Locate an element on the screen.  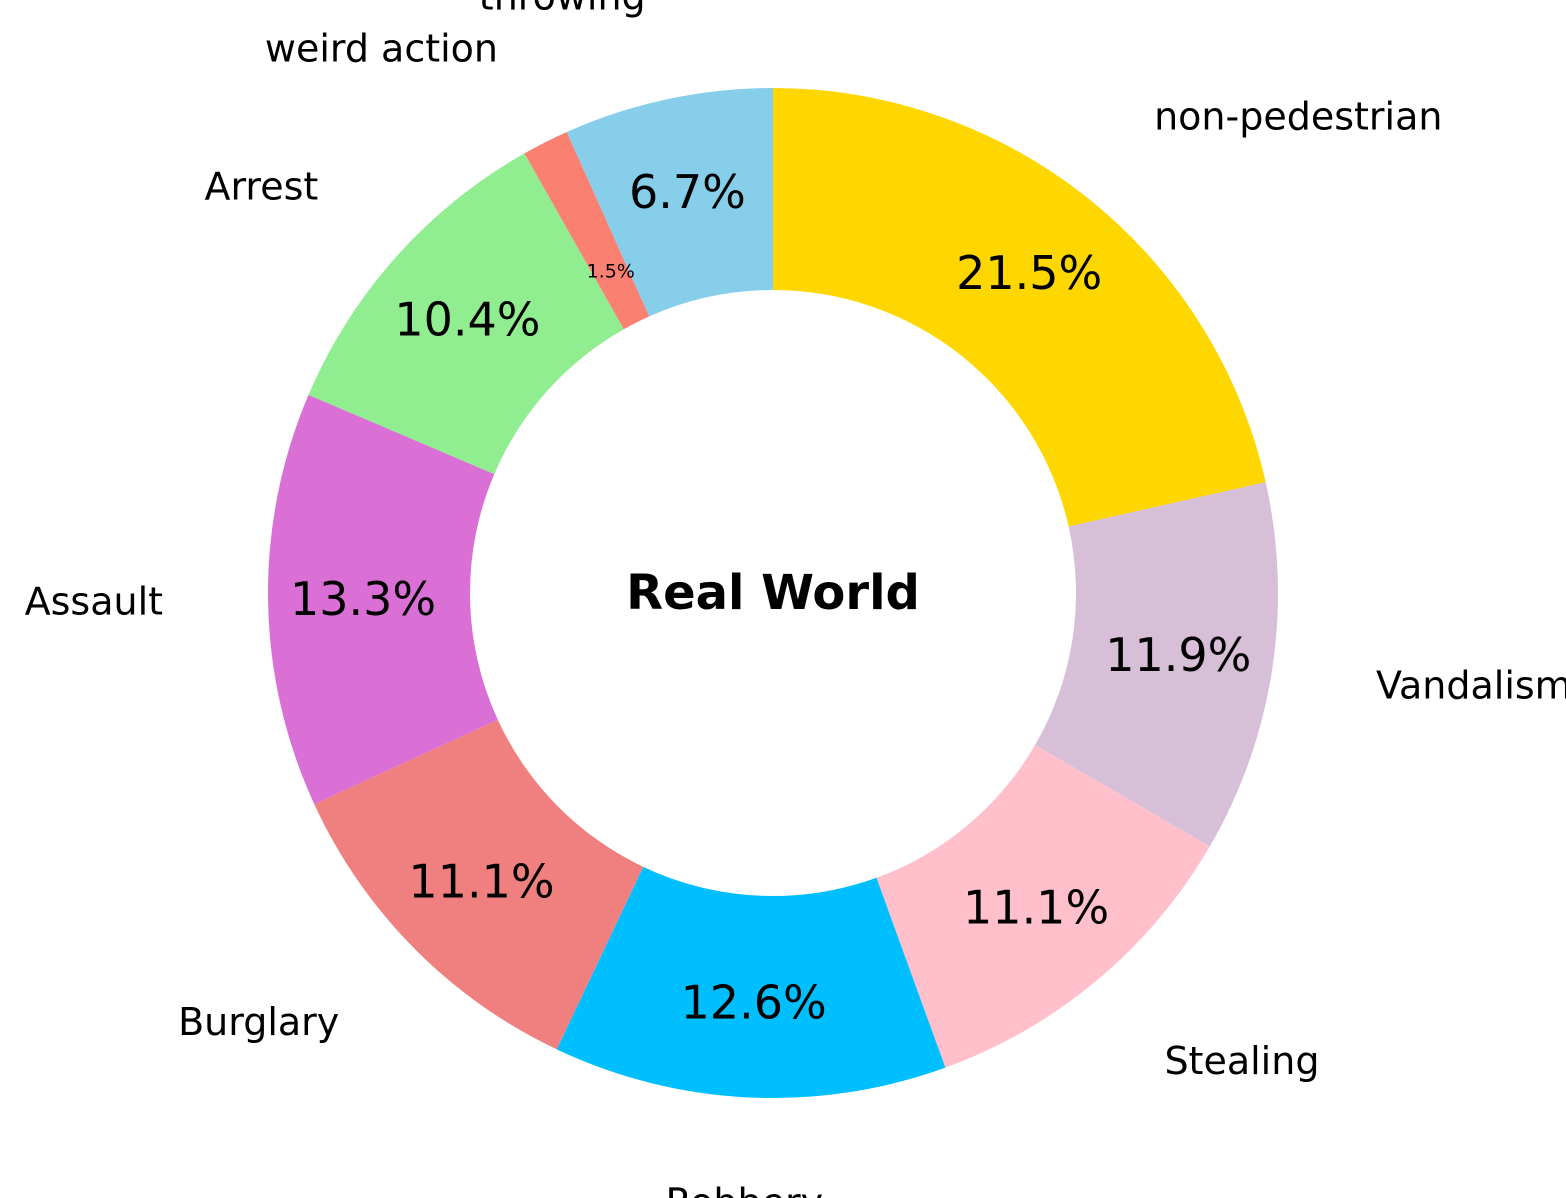
category-label-weird-action: weird action is located at coordinates (381, 48).